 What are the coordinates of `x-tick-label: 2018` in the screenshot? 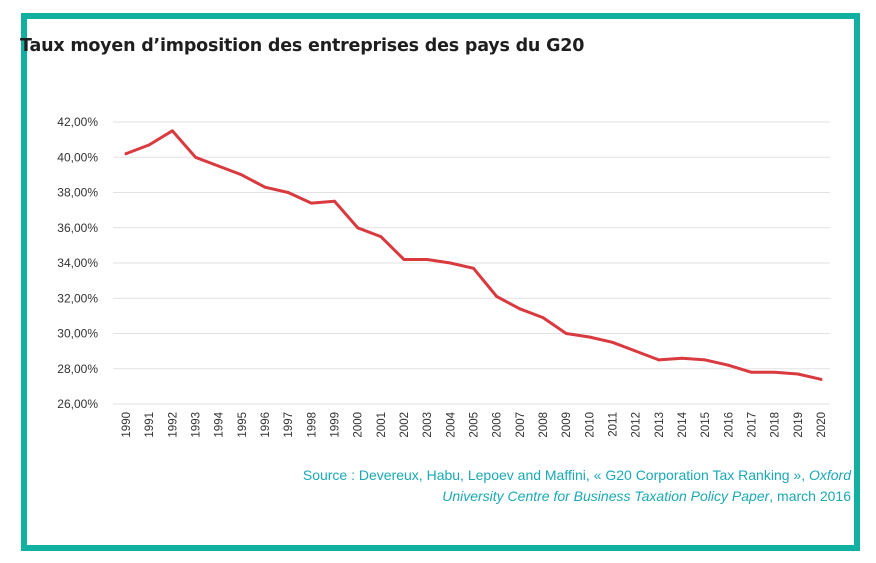 It's located at (776, 425).